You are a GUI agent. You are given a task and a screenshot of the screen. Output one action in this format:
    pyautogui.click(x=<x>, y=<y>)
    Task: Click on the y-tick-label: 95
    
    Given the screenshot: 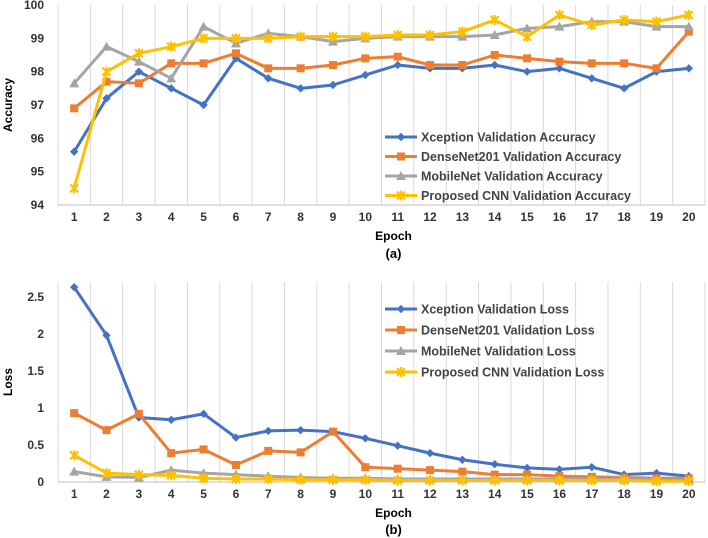 What is the action you would take?
    pyautogui.click(x=38, y=172)
    